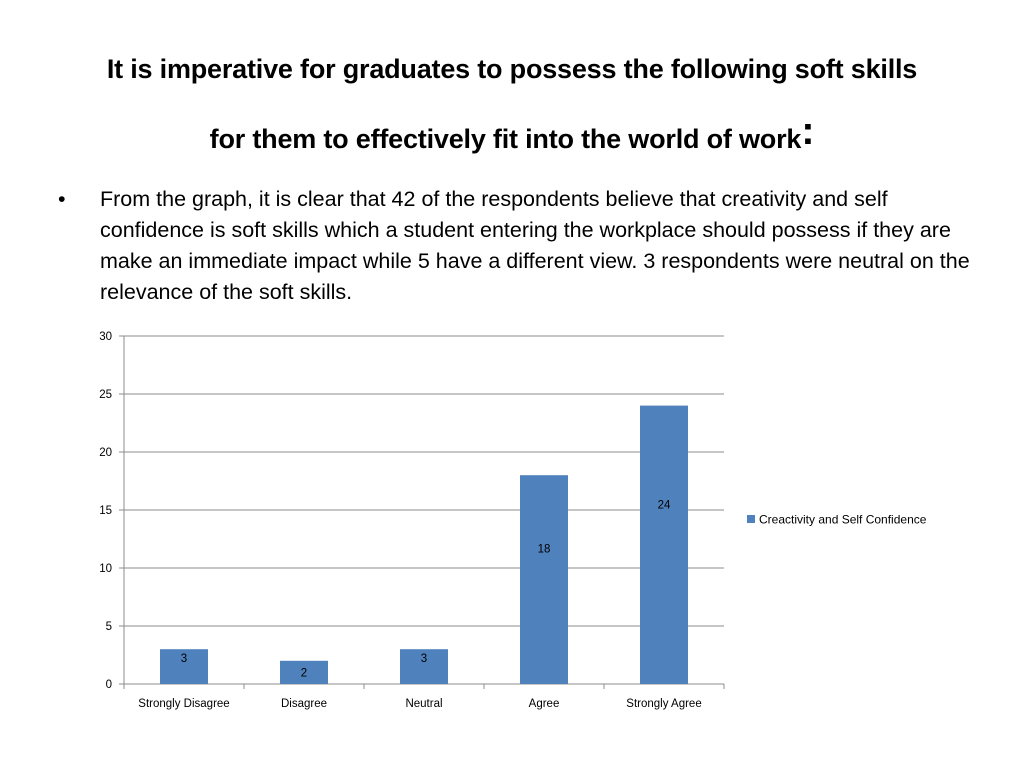 The height and width of the screenshot is (768, 1024). I want to click on legend-label: Creactivity and Self Confidence, so click(843, 520).